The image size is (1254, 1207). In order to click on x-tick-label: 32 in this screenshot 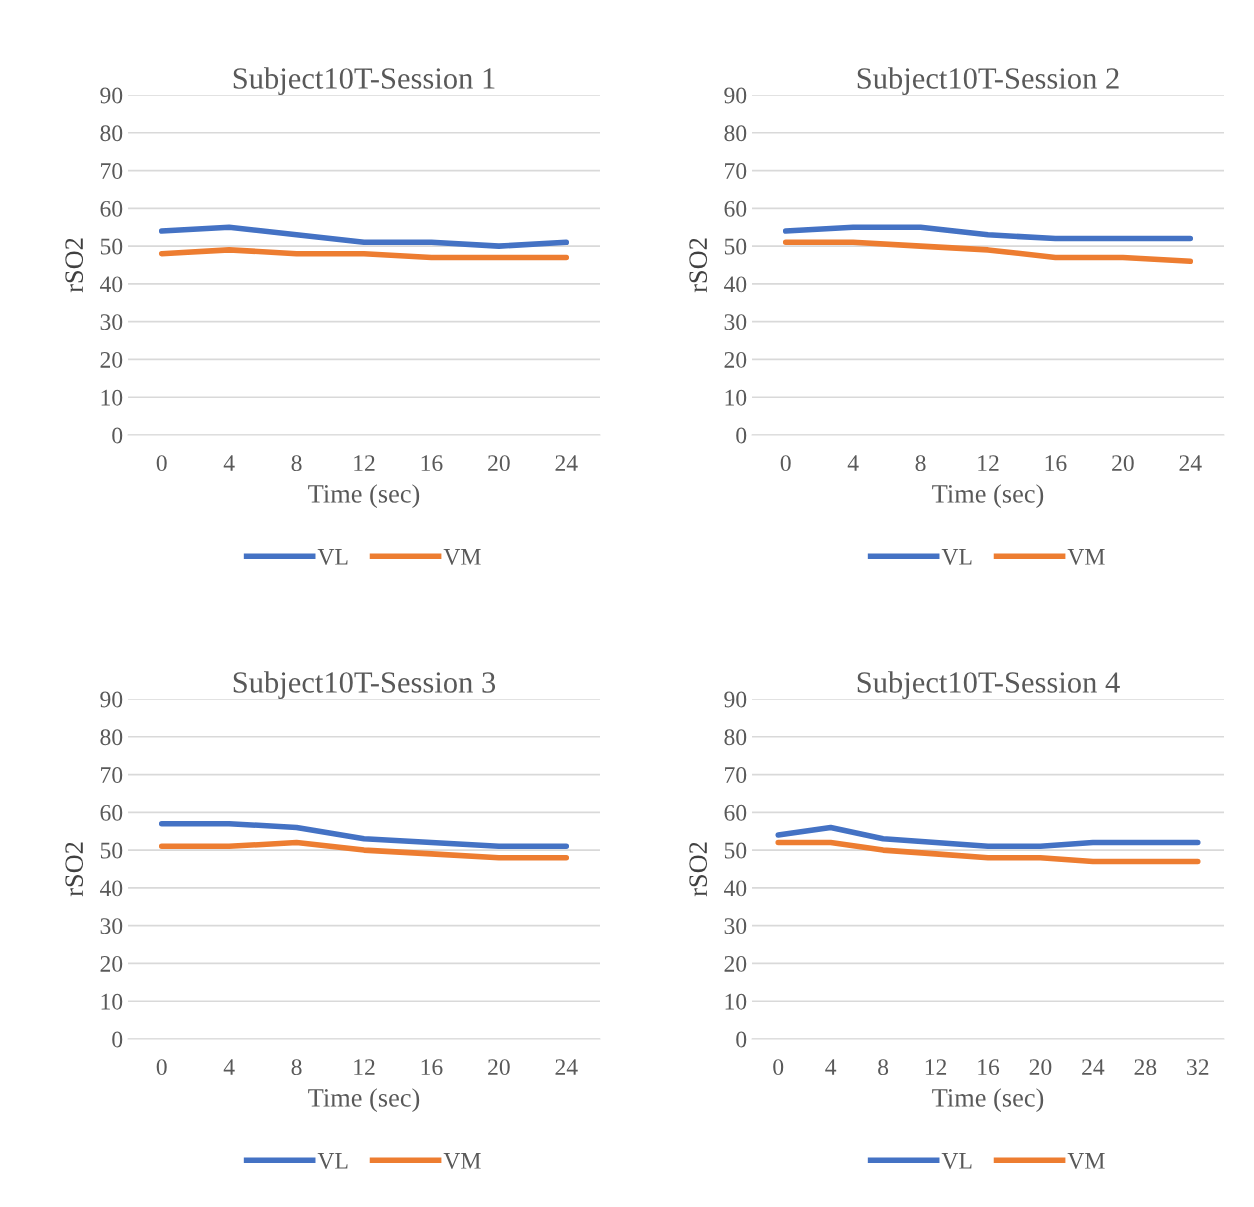, I will do `click(1198, 1067)`.